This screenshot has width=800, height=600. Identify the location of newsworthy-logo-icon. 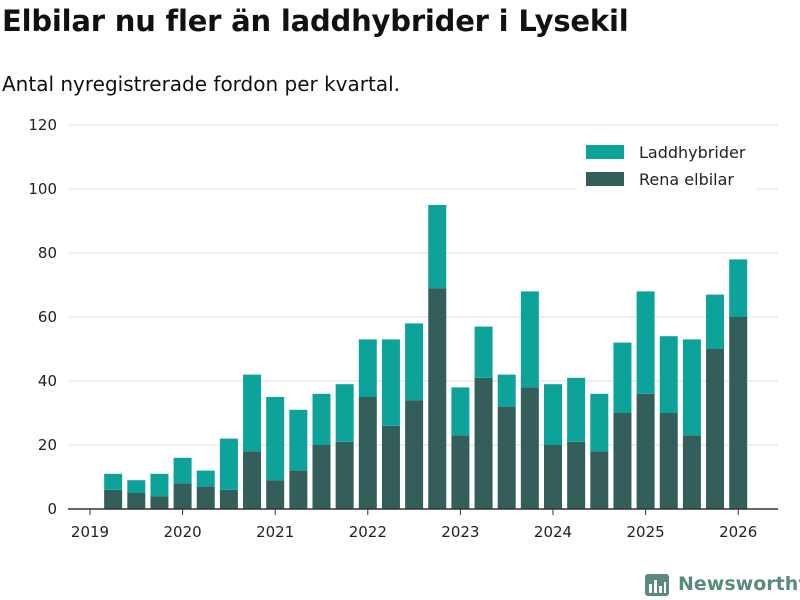
(657, 585).